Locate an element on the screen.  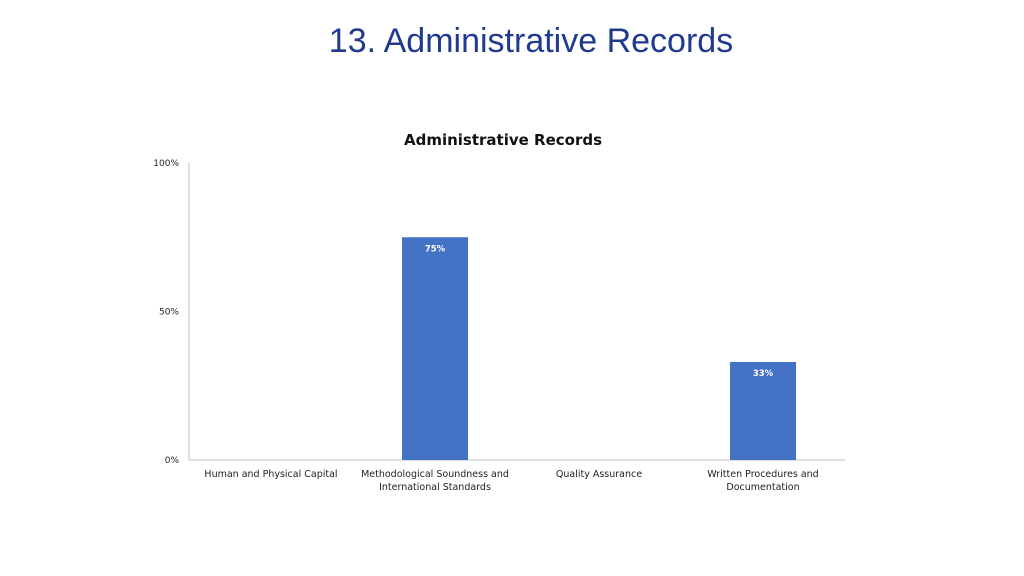
y-axis-ticks: 0% 50% 100% is located at coordinates (166, 312).